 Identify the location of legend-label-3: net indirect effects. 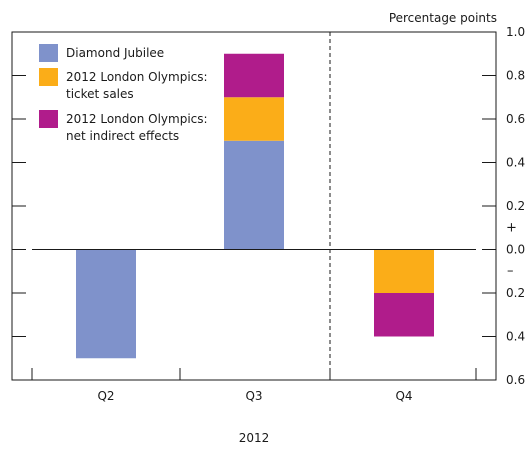
(122, 136).